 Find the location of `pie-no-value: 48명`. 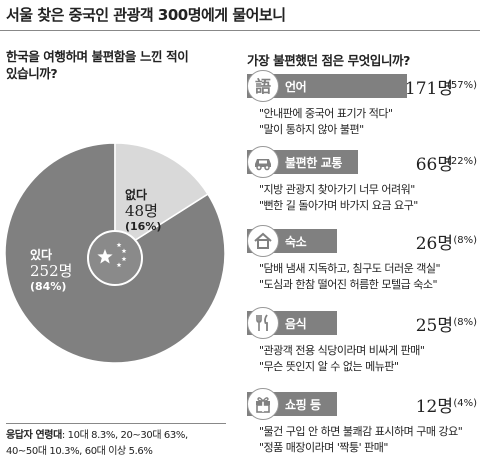

pie-no-value: 48명 is located at coordinates (141, 211).